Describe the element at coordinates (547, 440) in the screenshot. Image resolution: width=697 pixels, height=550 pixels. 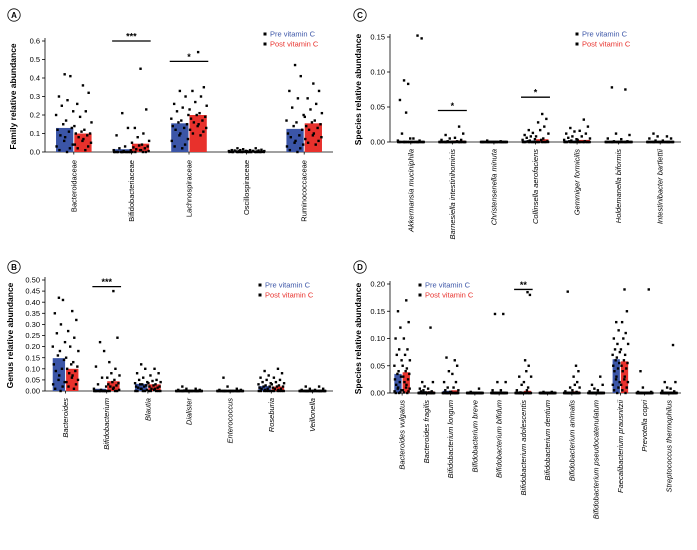
I see `category-label: Bifidobacterium dentium` at that location.